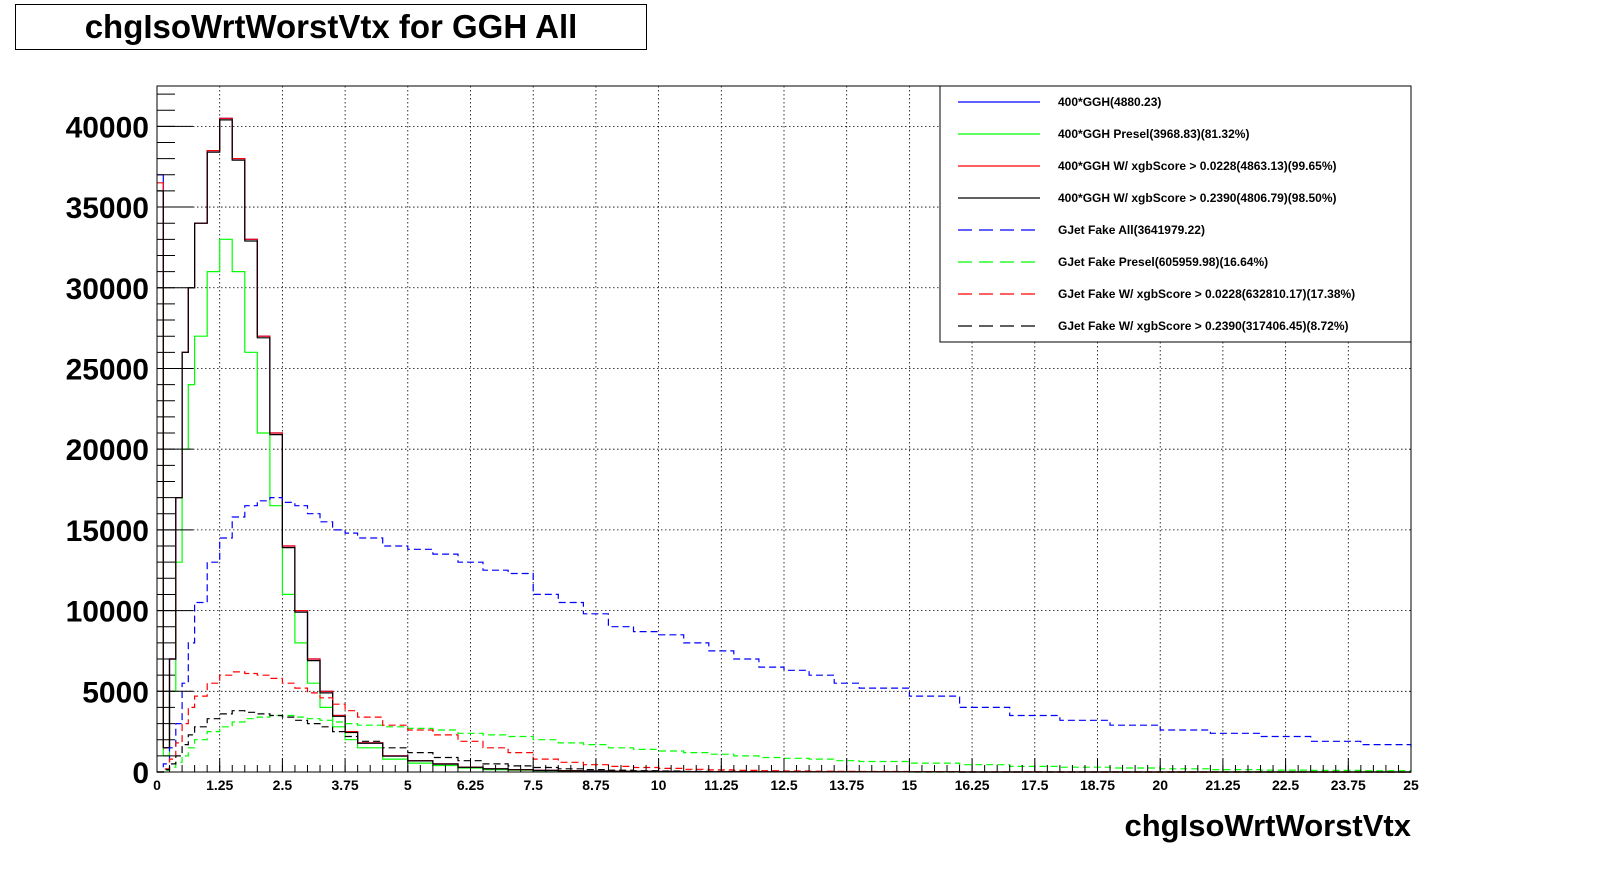  What do you see at coordinates (107, 289) in the screenshot?
I see `y-tick-label: 30000` at bounding box center [107, 289].